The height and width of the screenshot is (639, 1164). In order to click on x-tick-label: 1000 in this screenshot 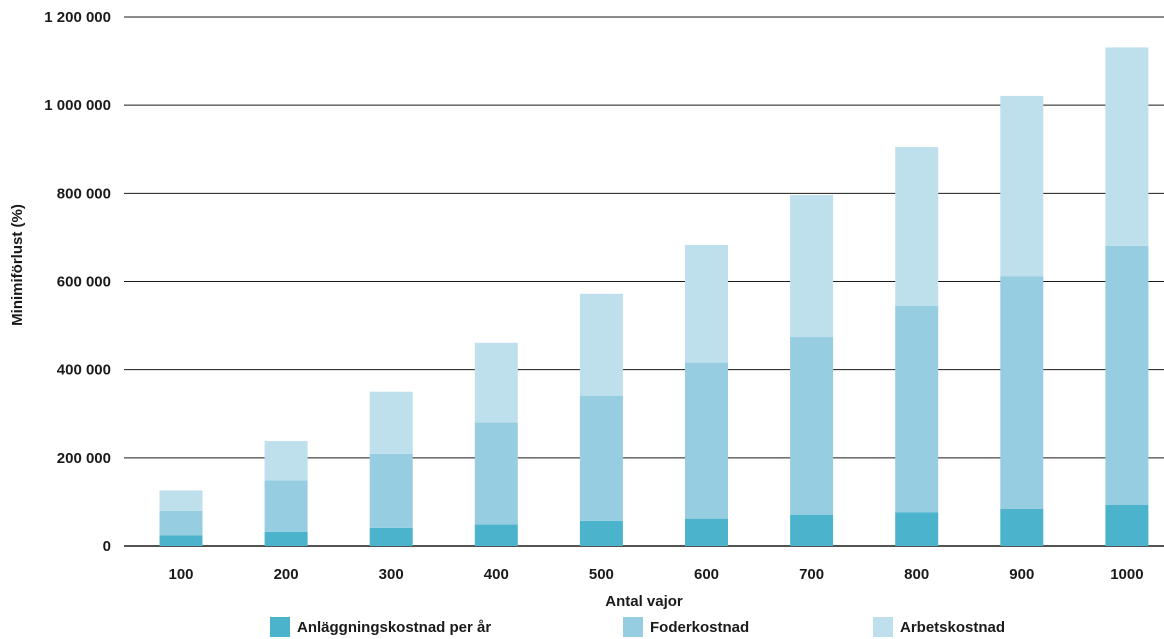, I will do `click(1126, 574)`.